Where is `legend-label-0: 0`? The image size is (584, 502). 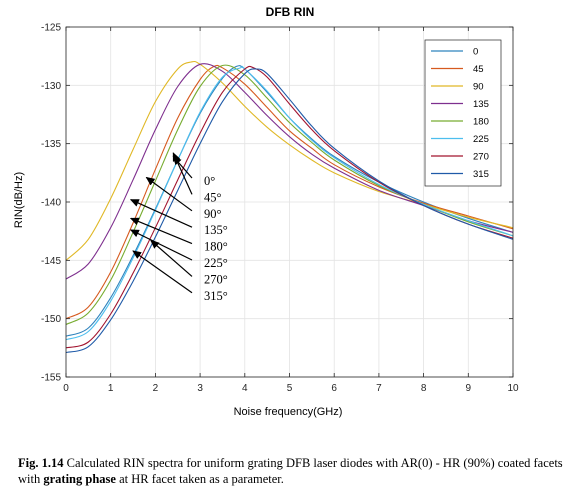 legend-label-0: 0 is located at coordinates (475, 52).